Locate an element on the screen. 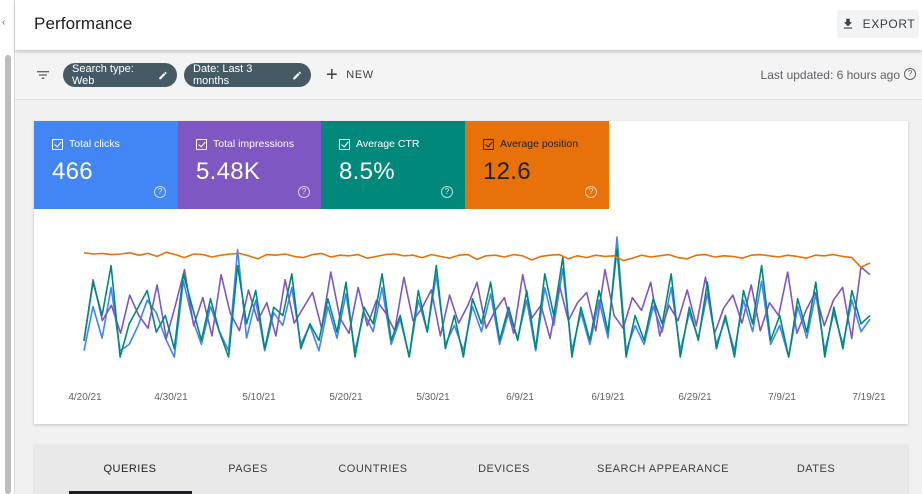 This screenshot has height=494, width=922. x-tick-label: 7/19/21 is located at coordinates (869, 397).